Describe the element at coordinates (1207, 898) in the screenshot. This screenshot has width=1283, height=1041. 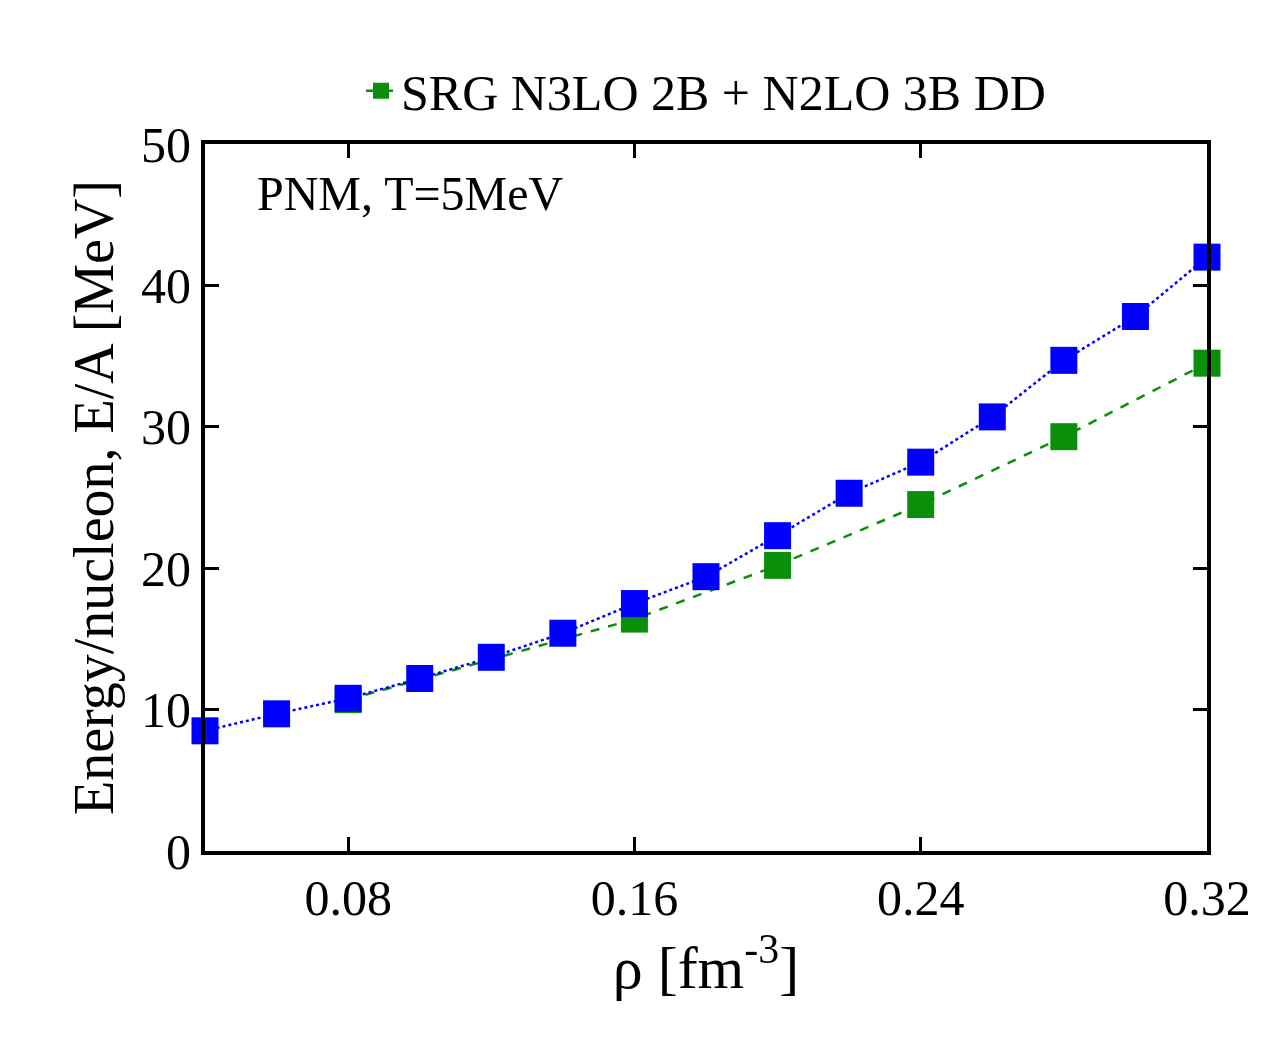
I see `x-tick-label: 0.32` at that location.